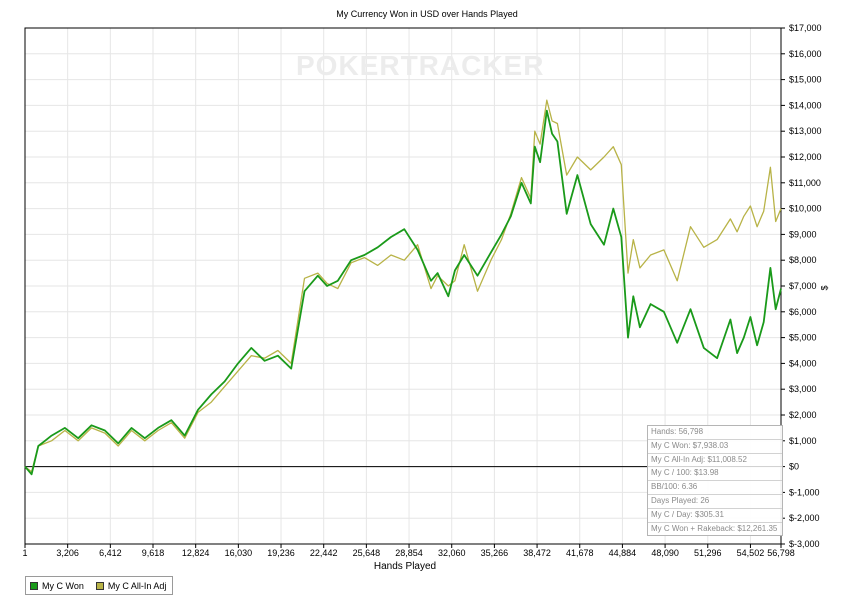 Image resolution: width=854 pixels, height=613 pixels. What do you see at coordinates (715, 433) in the screenshot?
I see `stat-row: Hands: 56,798` at bounding box center [715, 433].